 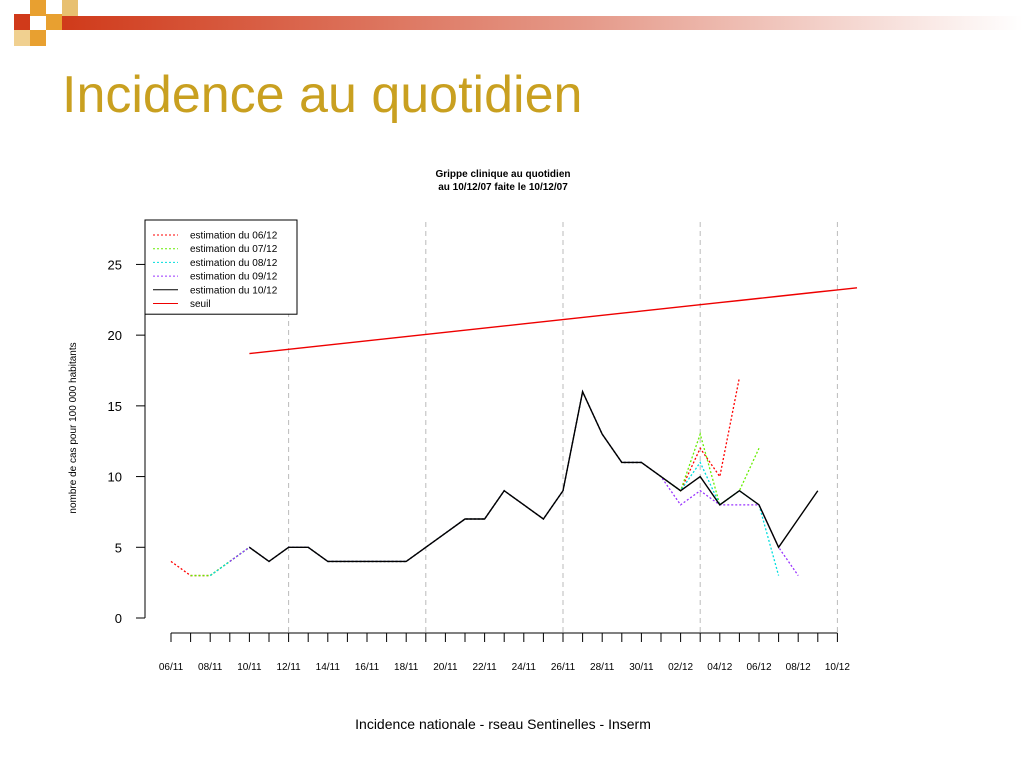 What do you see at coordinates (118, 618) in the screenshot?
I see `y-tick-label: 0` at bounding box center [118, 618].